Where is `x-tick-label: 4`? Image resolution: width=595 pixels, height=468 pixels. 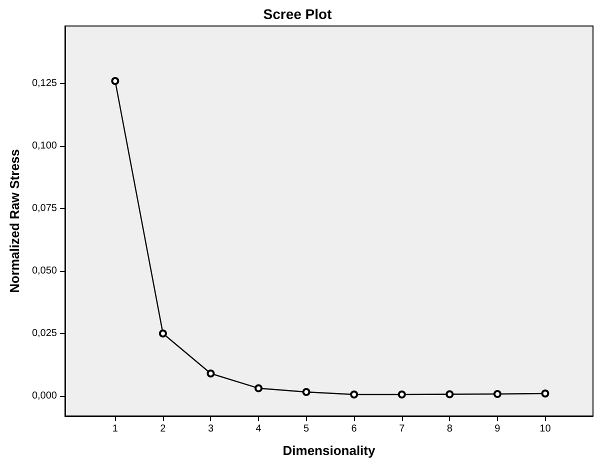 x-tick-label: 4 is located at coordinates (259, 429).